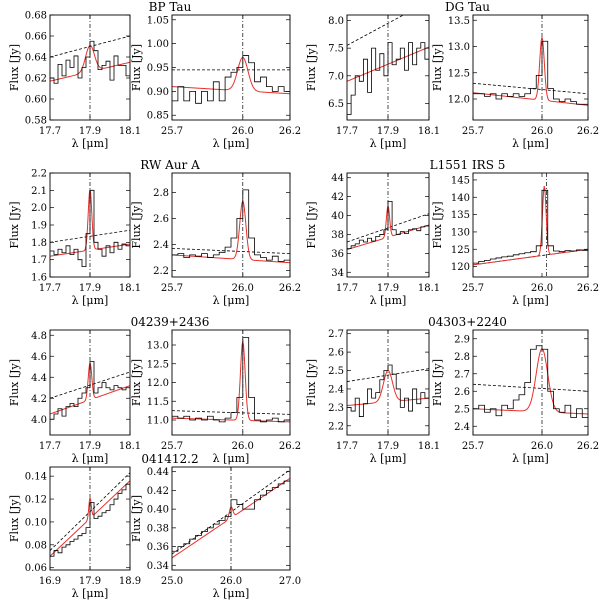 The image size is (600, 600). Describe the element at coordinates (161, 193) in the screenshot. I see `chart-rw-aur-a-right-ytick-label: 2.8` at that location.